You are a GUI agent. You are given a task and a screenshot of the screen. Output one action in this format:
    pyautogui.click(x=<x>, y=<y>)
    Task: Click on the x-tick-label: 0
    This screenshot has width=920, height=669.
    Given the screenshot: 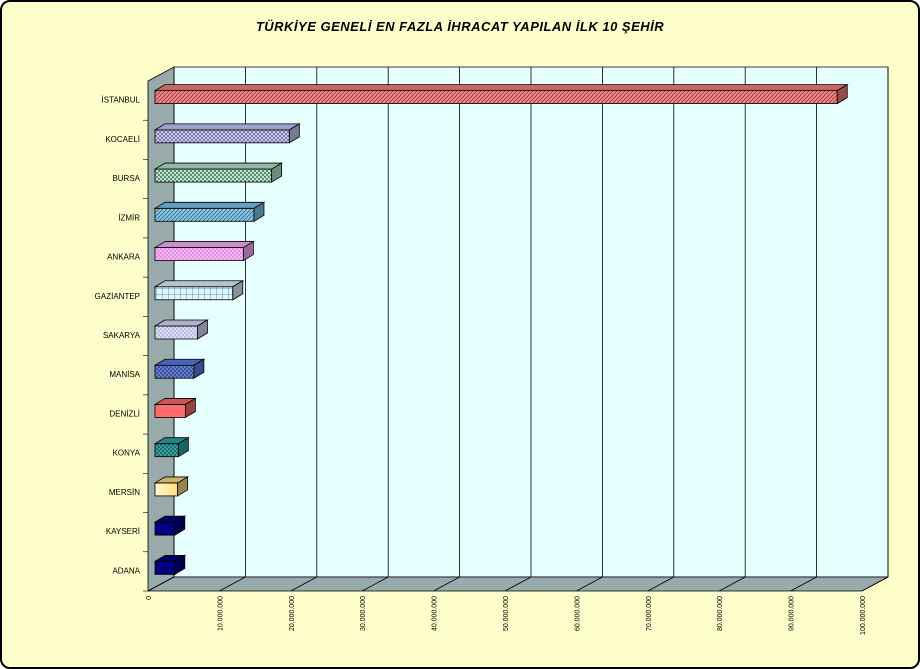 What is the action you would take?
    pyautogui.click(x=149, y=598)
    